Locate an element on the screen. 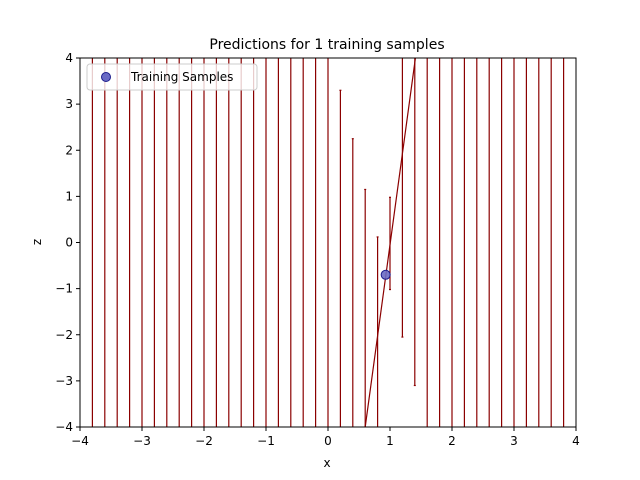  training-sample-point is located at coordinates (385, 274).